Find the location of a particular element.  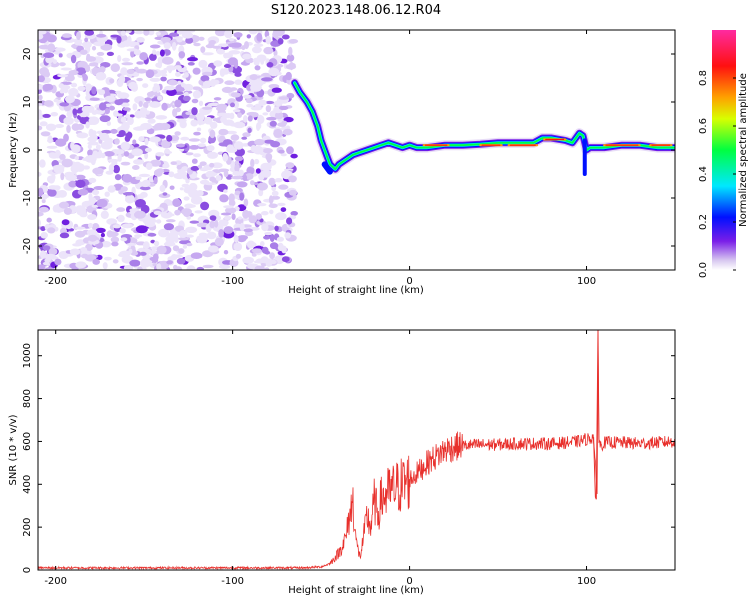

colorbar-tick-label: 0.6 is located at coordinates (703, 126).